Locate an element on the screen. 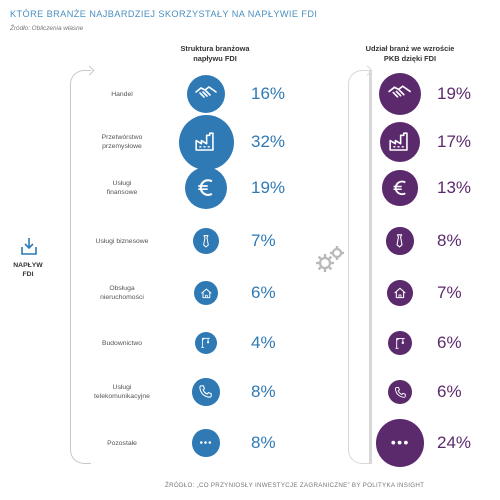 This screenshot has height=500, width=500. industry-label: Obsługa nieruchomości is located at coordinates (122, 293).